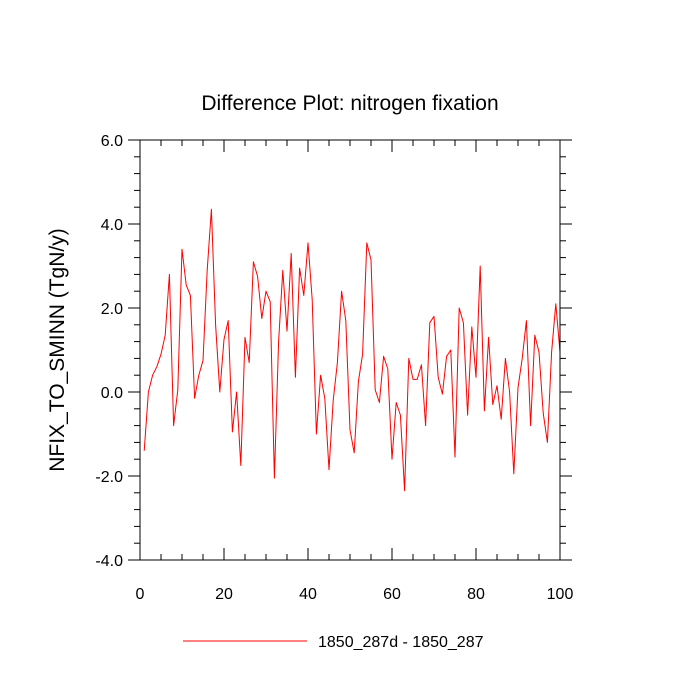  I want to click on y-axis-label: NFIX_TO_SMINN (TgN/y), so click(57, 349).